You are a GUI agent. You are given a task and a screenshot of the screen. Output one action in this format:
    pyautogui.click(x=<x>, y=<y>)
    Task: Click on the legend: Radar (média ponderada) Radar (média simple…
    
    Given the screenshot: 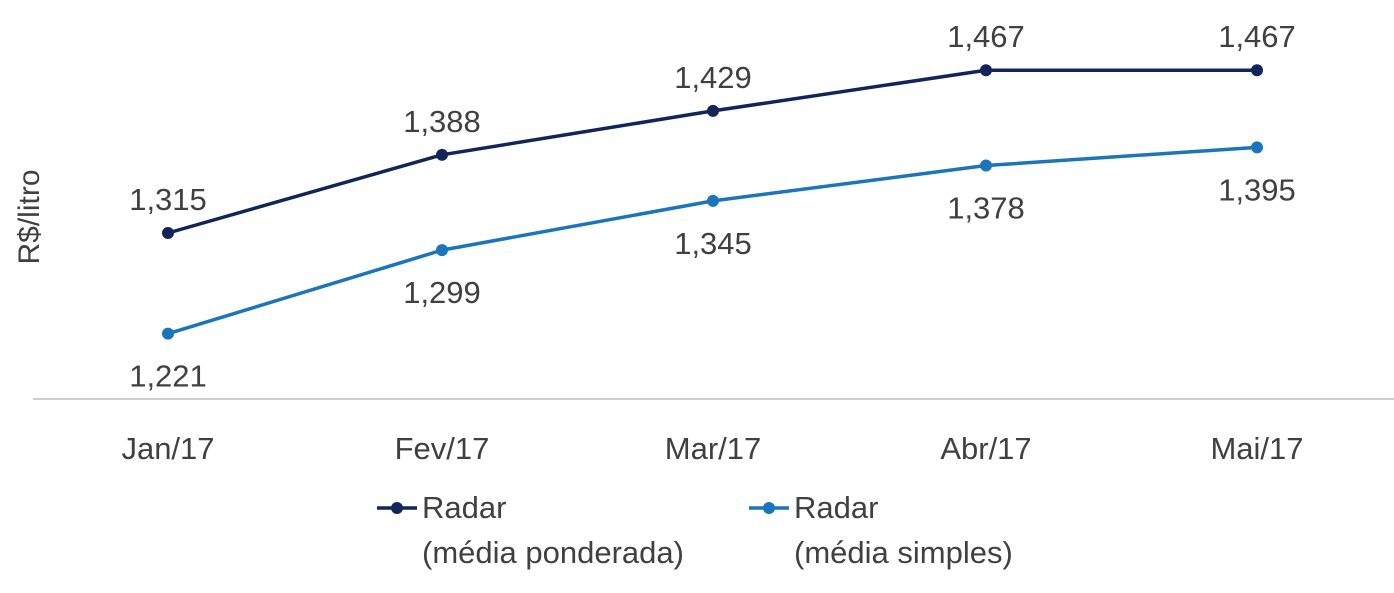 What is the action you would take?
    pyautogui.click(x=695, y=530)
    